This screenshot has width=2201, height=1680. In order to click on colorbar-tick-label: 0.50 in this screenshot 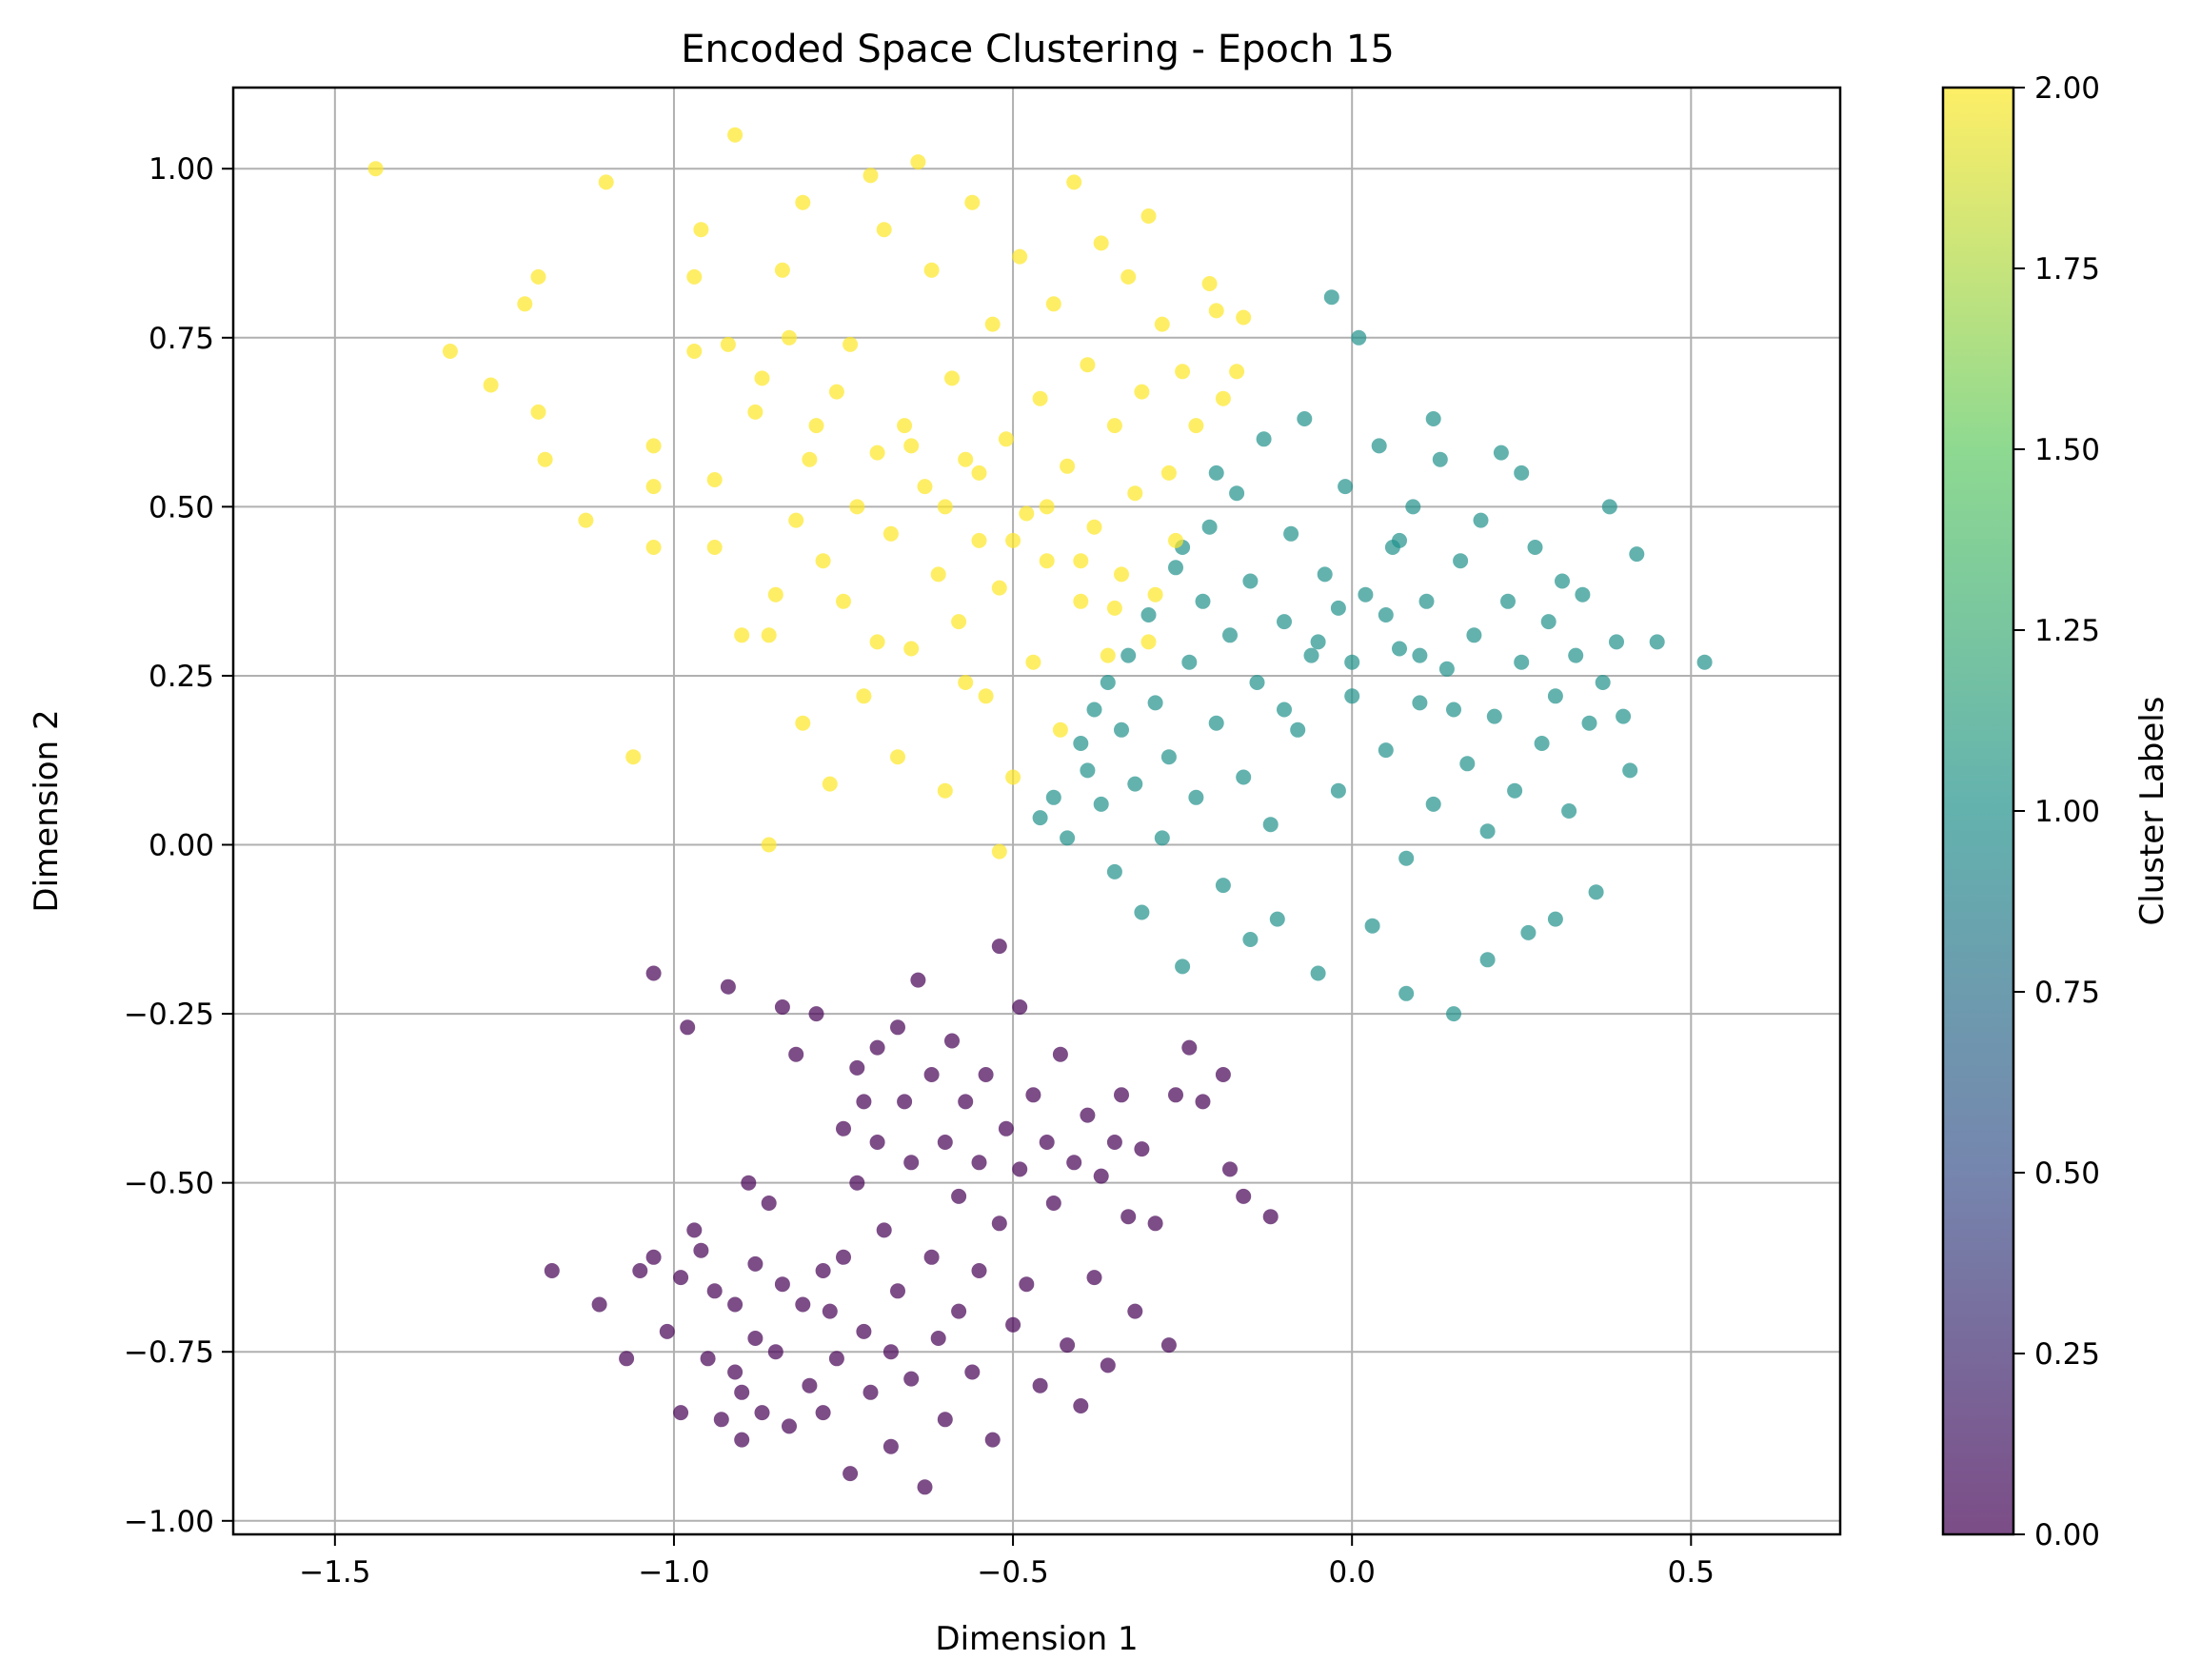, I will do `click(2067, 1173)`.